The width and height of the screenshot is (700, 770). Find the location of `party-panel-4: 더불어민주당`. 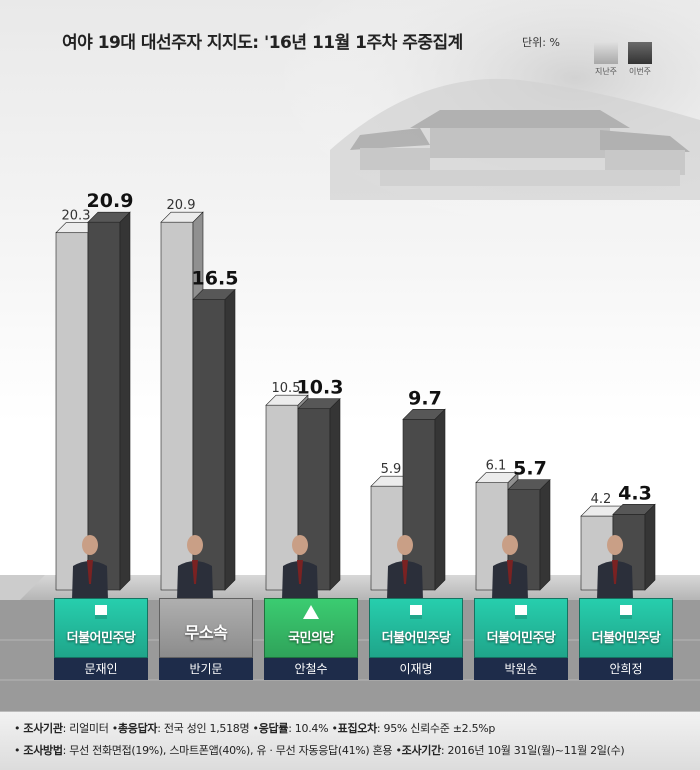

party-panel-4: 더불어민주당 is located at coordinates (521, 628).